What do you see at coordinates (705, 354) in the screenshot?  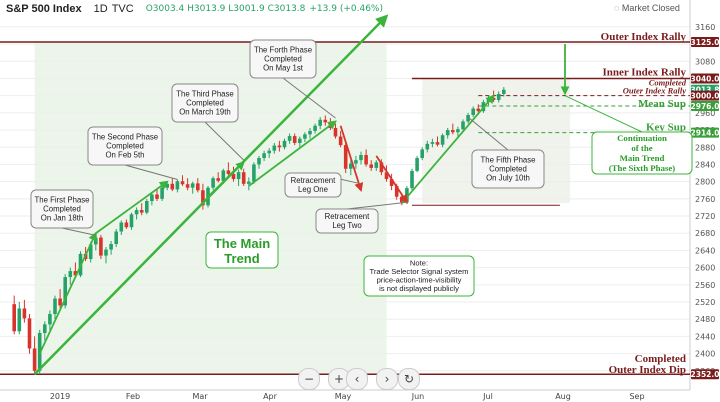 I see `y-tick-label: 2400` at bounding box center [705, 354].